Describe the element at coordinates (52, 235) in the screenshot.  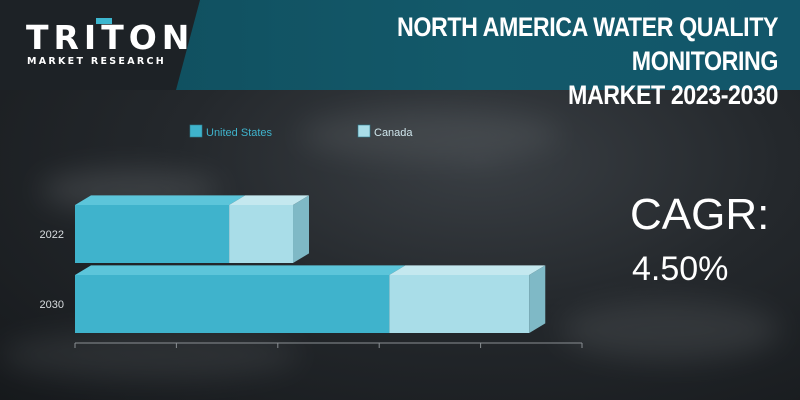
I see `y-tick-label-2022: 2022` at that location.